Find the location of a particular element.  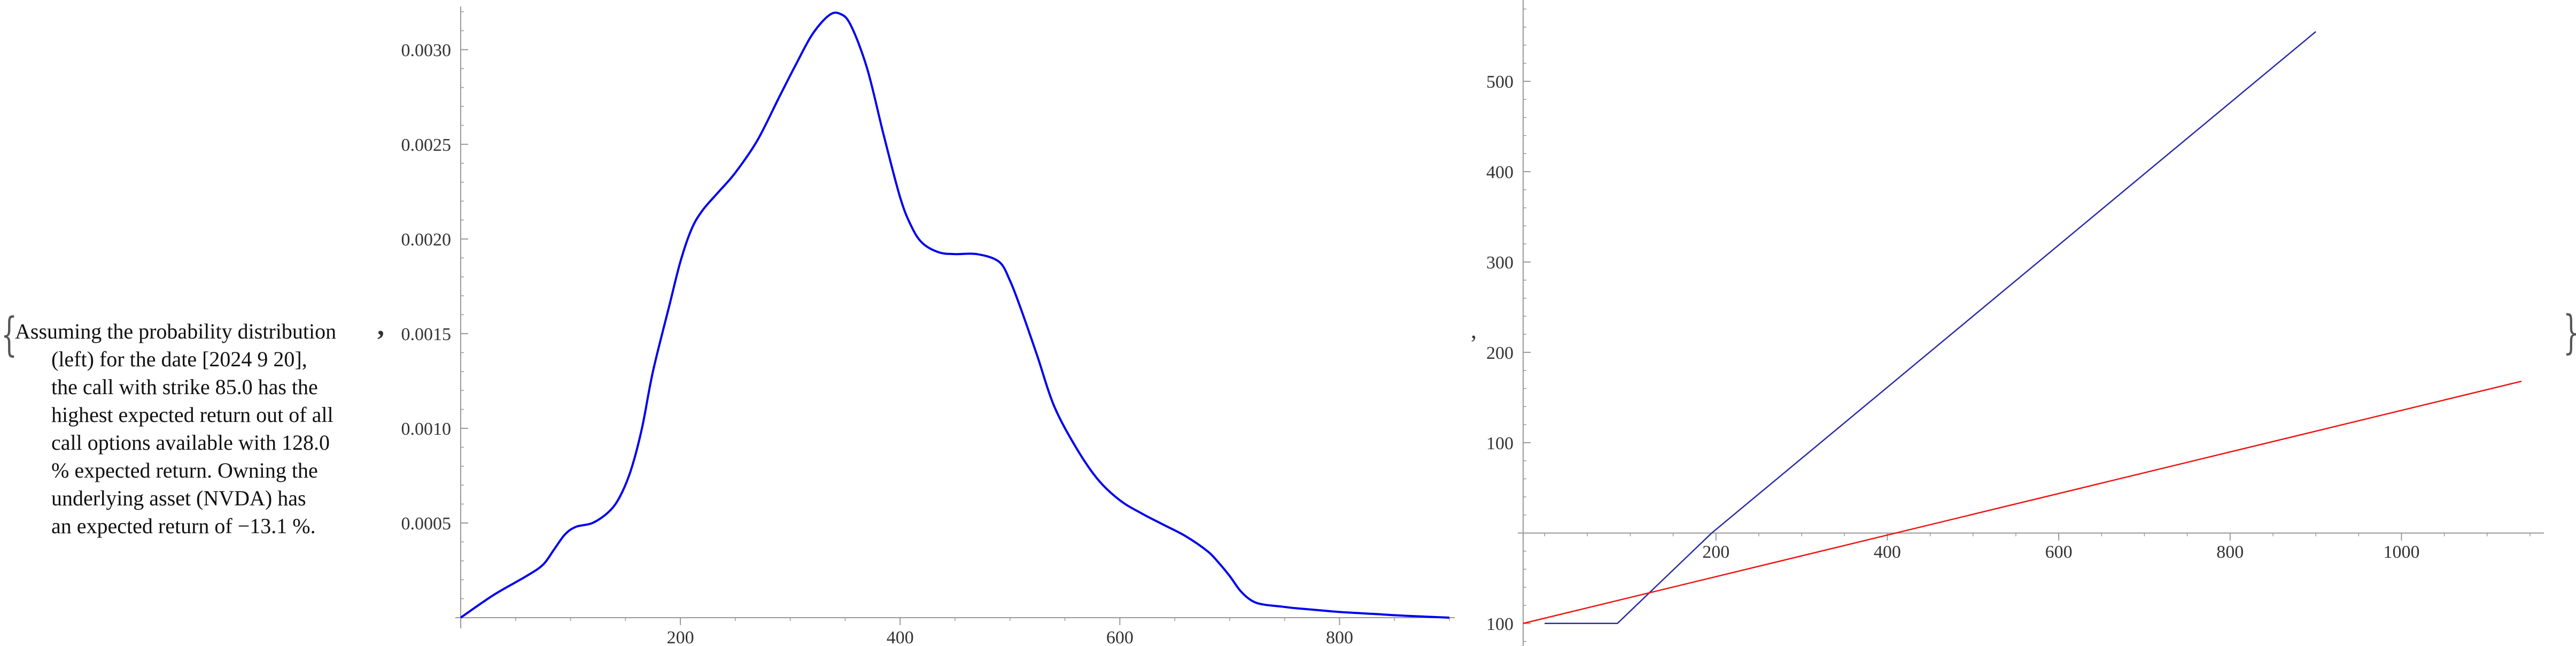

y-tick-label: 400 is located at coordinates (1500, 172).